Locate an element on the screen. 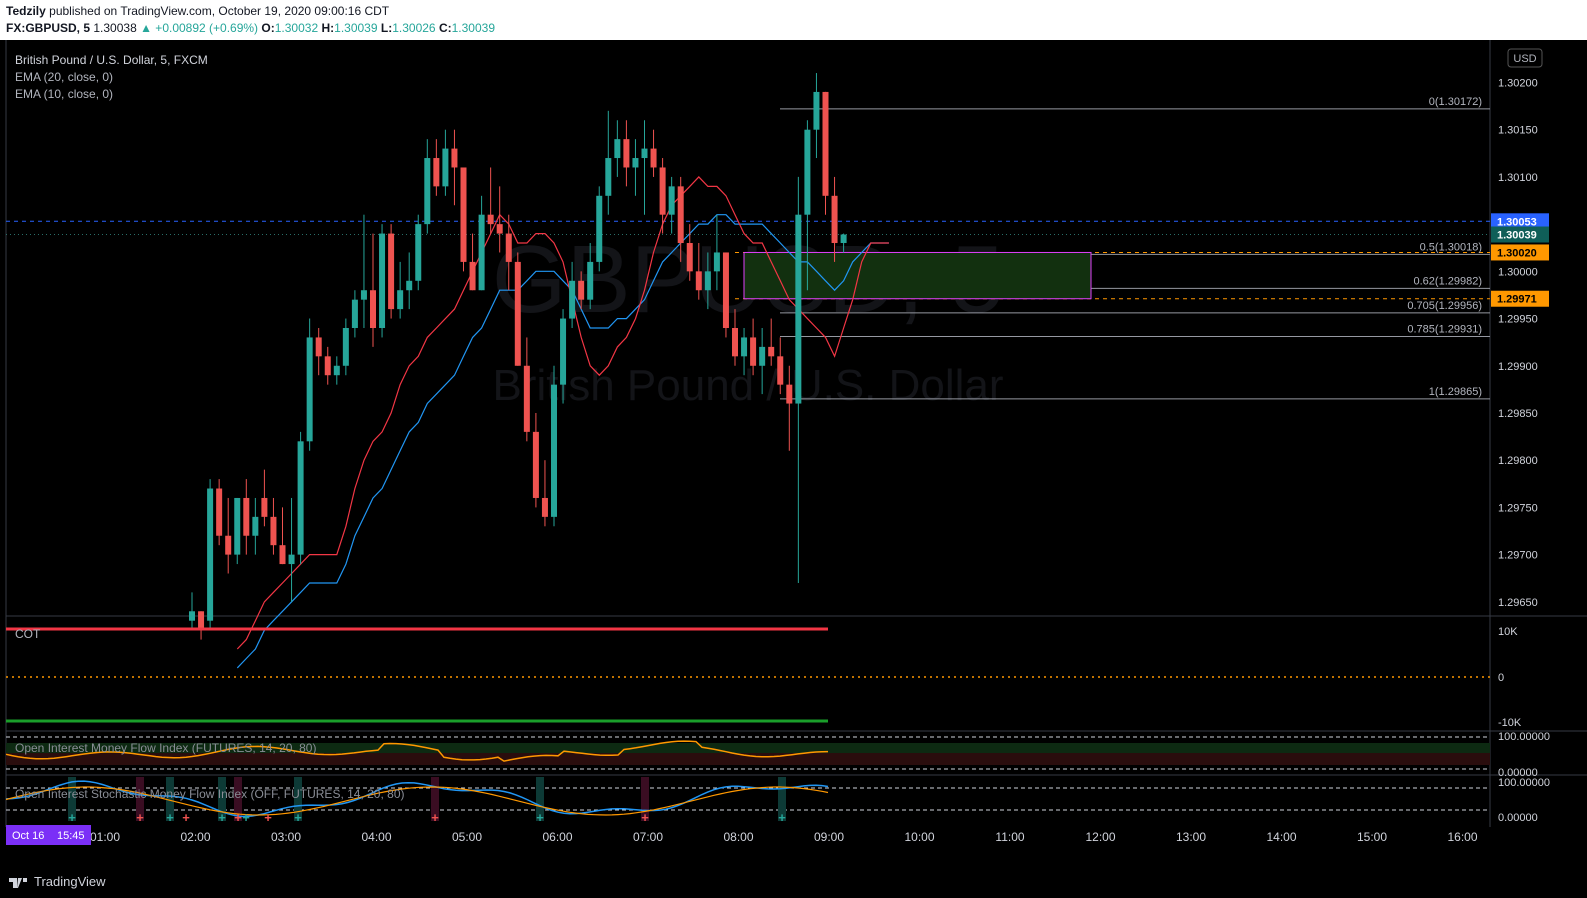  brand-footer: TradingView is located at coordinates (57, 881).